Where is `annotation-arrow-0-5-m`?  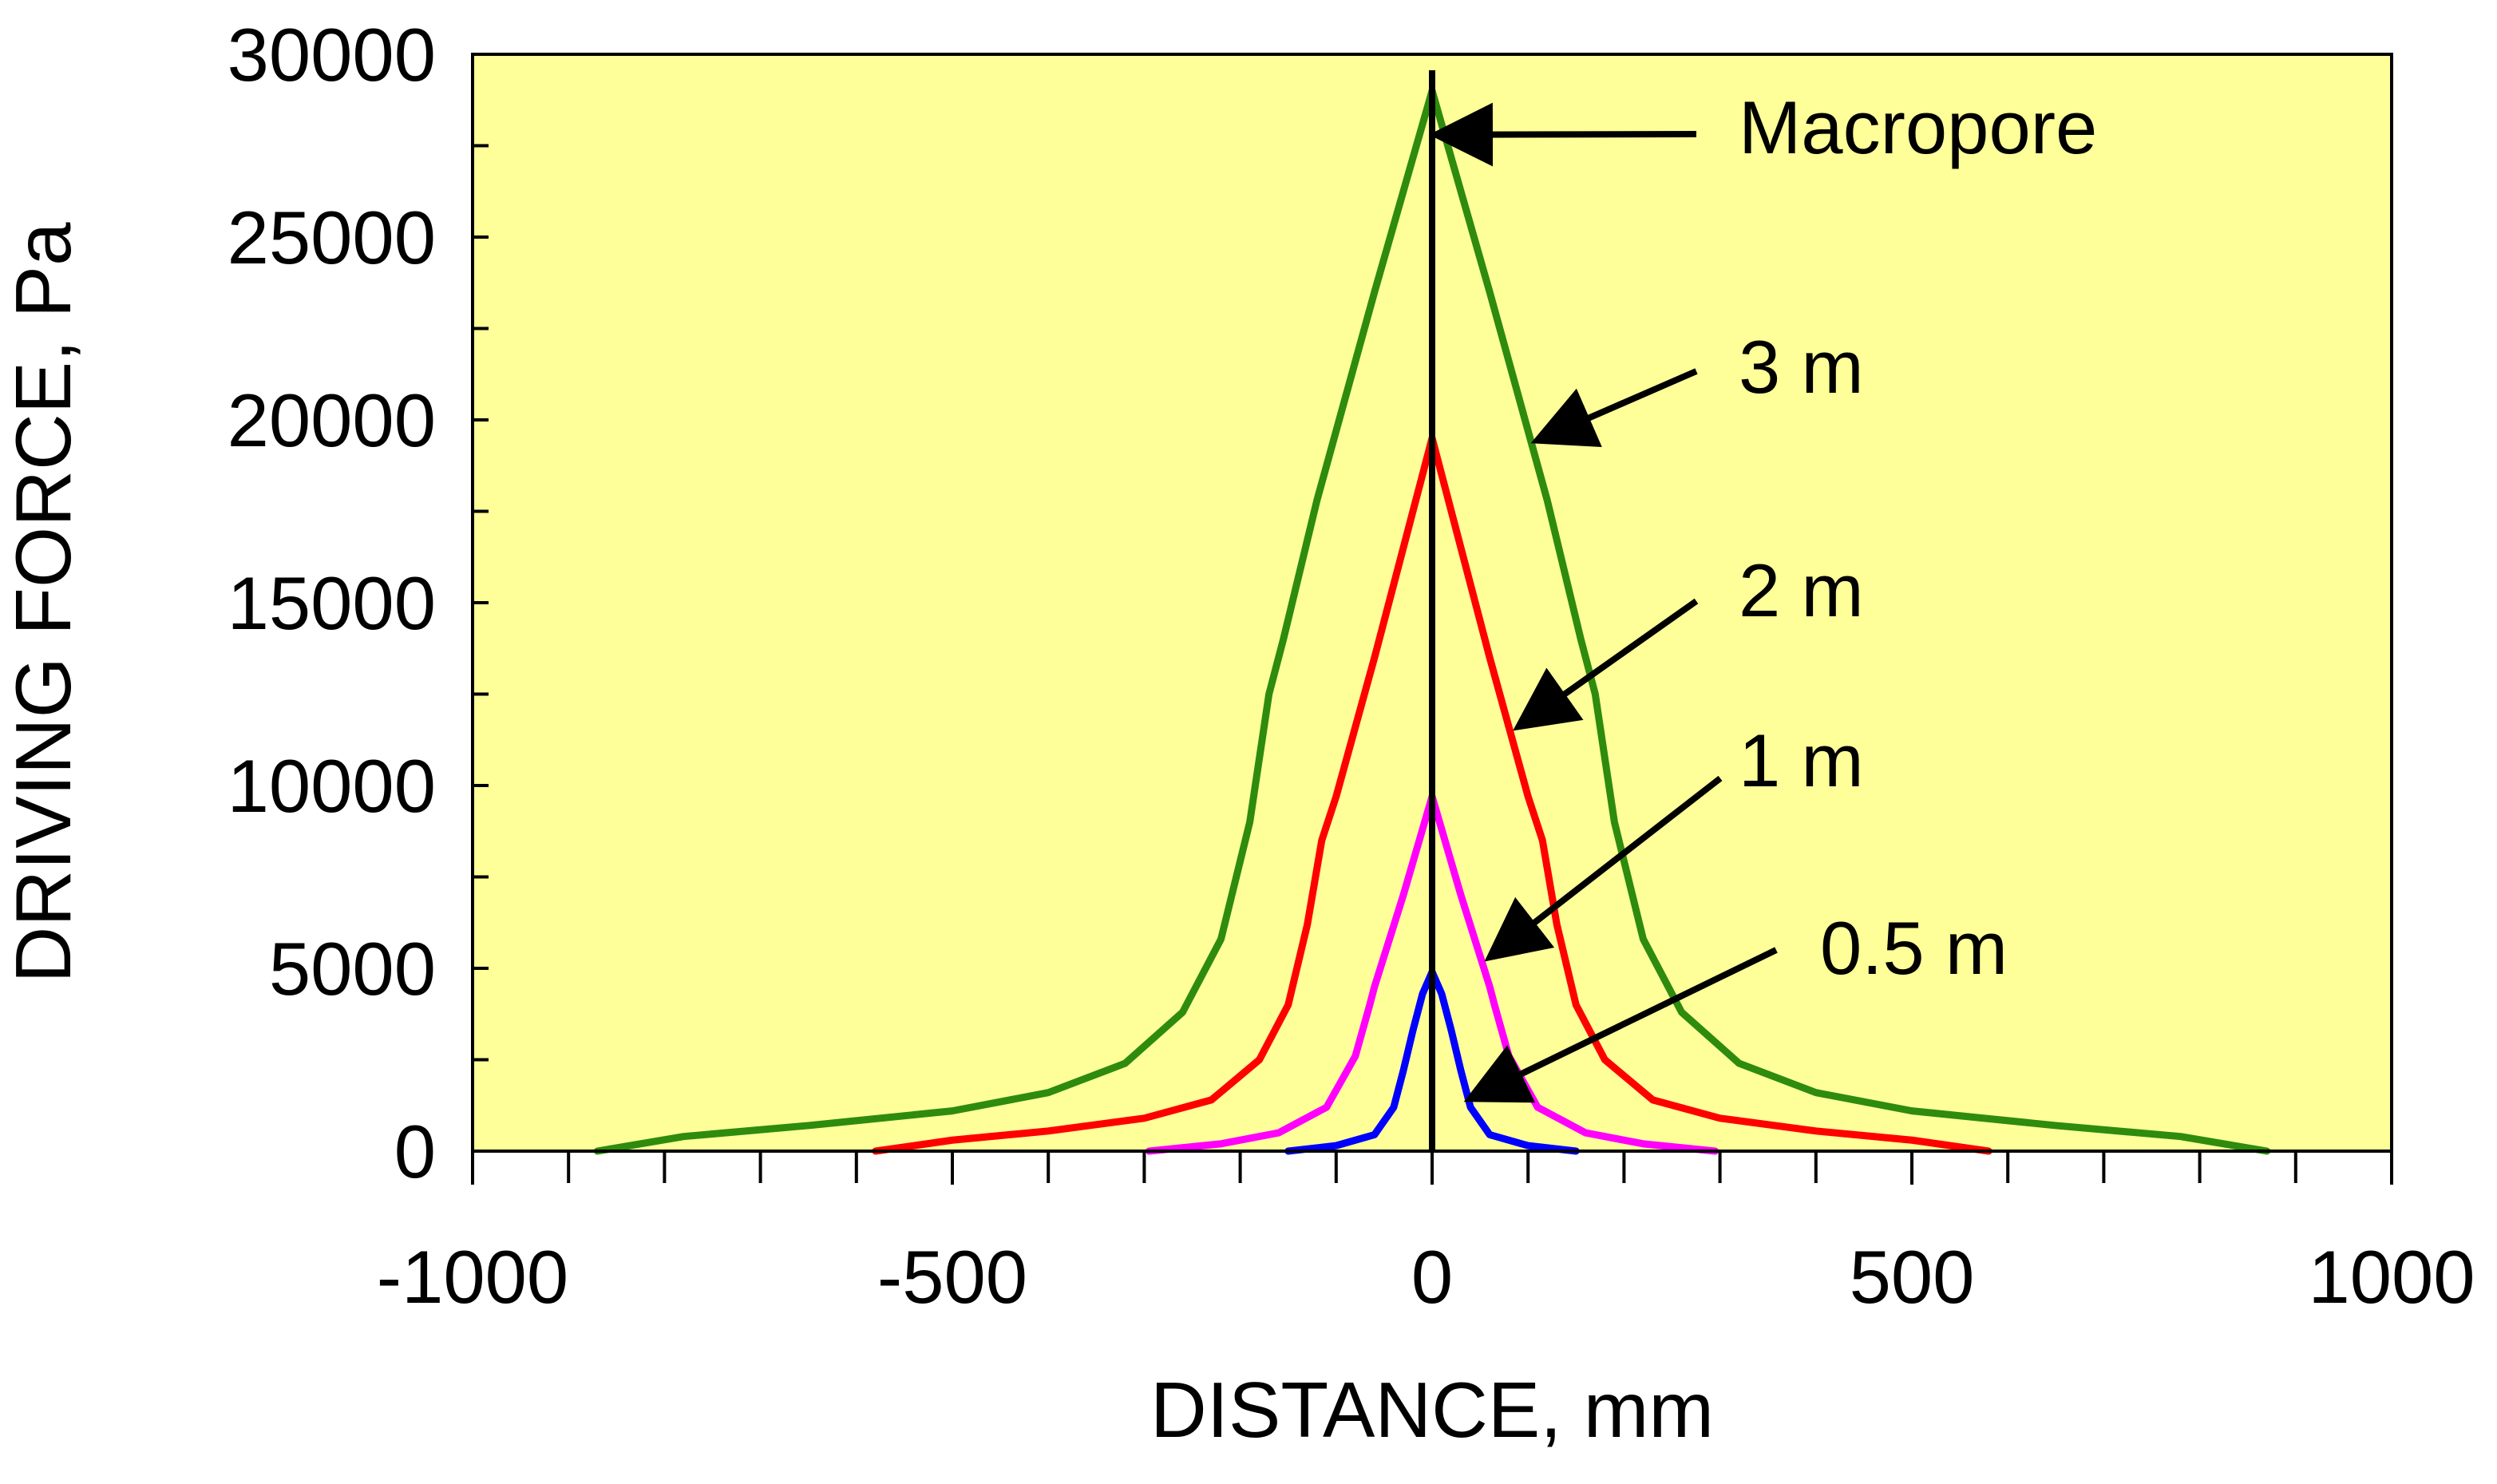
annotation-arrow-0-5-m is located at coordinates (1621, 1025).